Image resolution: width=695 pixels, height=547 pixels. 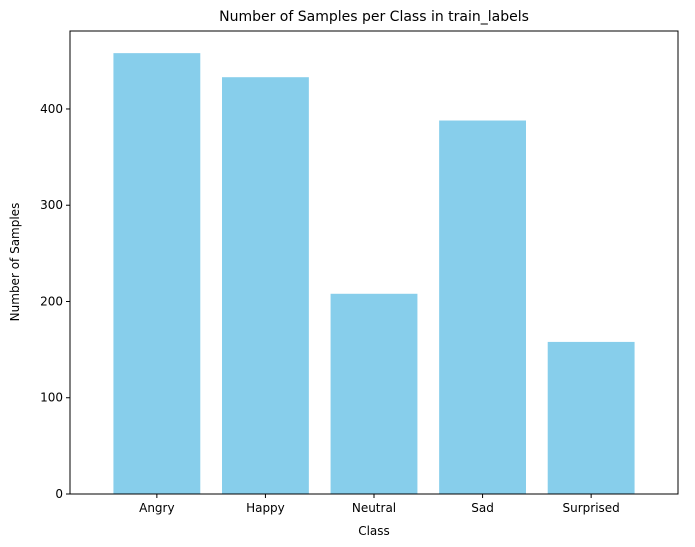 What do you see at coordinates (51, 205) in the screenshot?
I see `y-tick-label: 300` at bounding box center [51, 205].